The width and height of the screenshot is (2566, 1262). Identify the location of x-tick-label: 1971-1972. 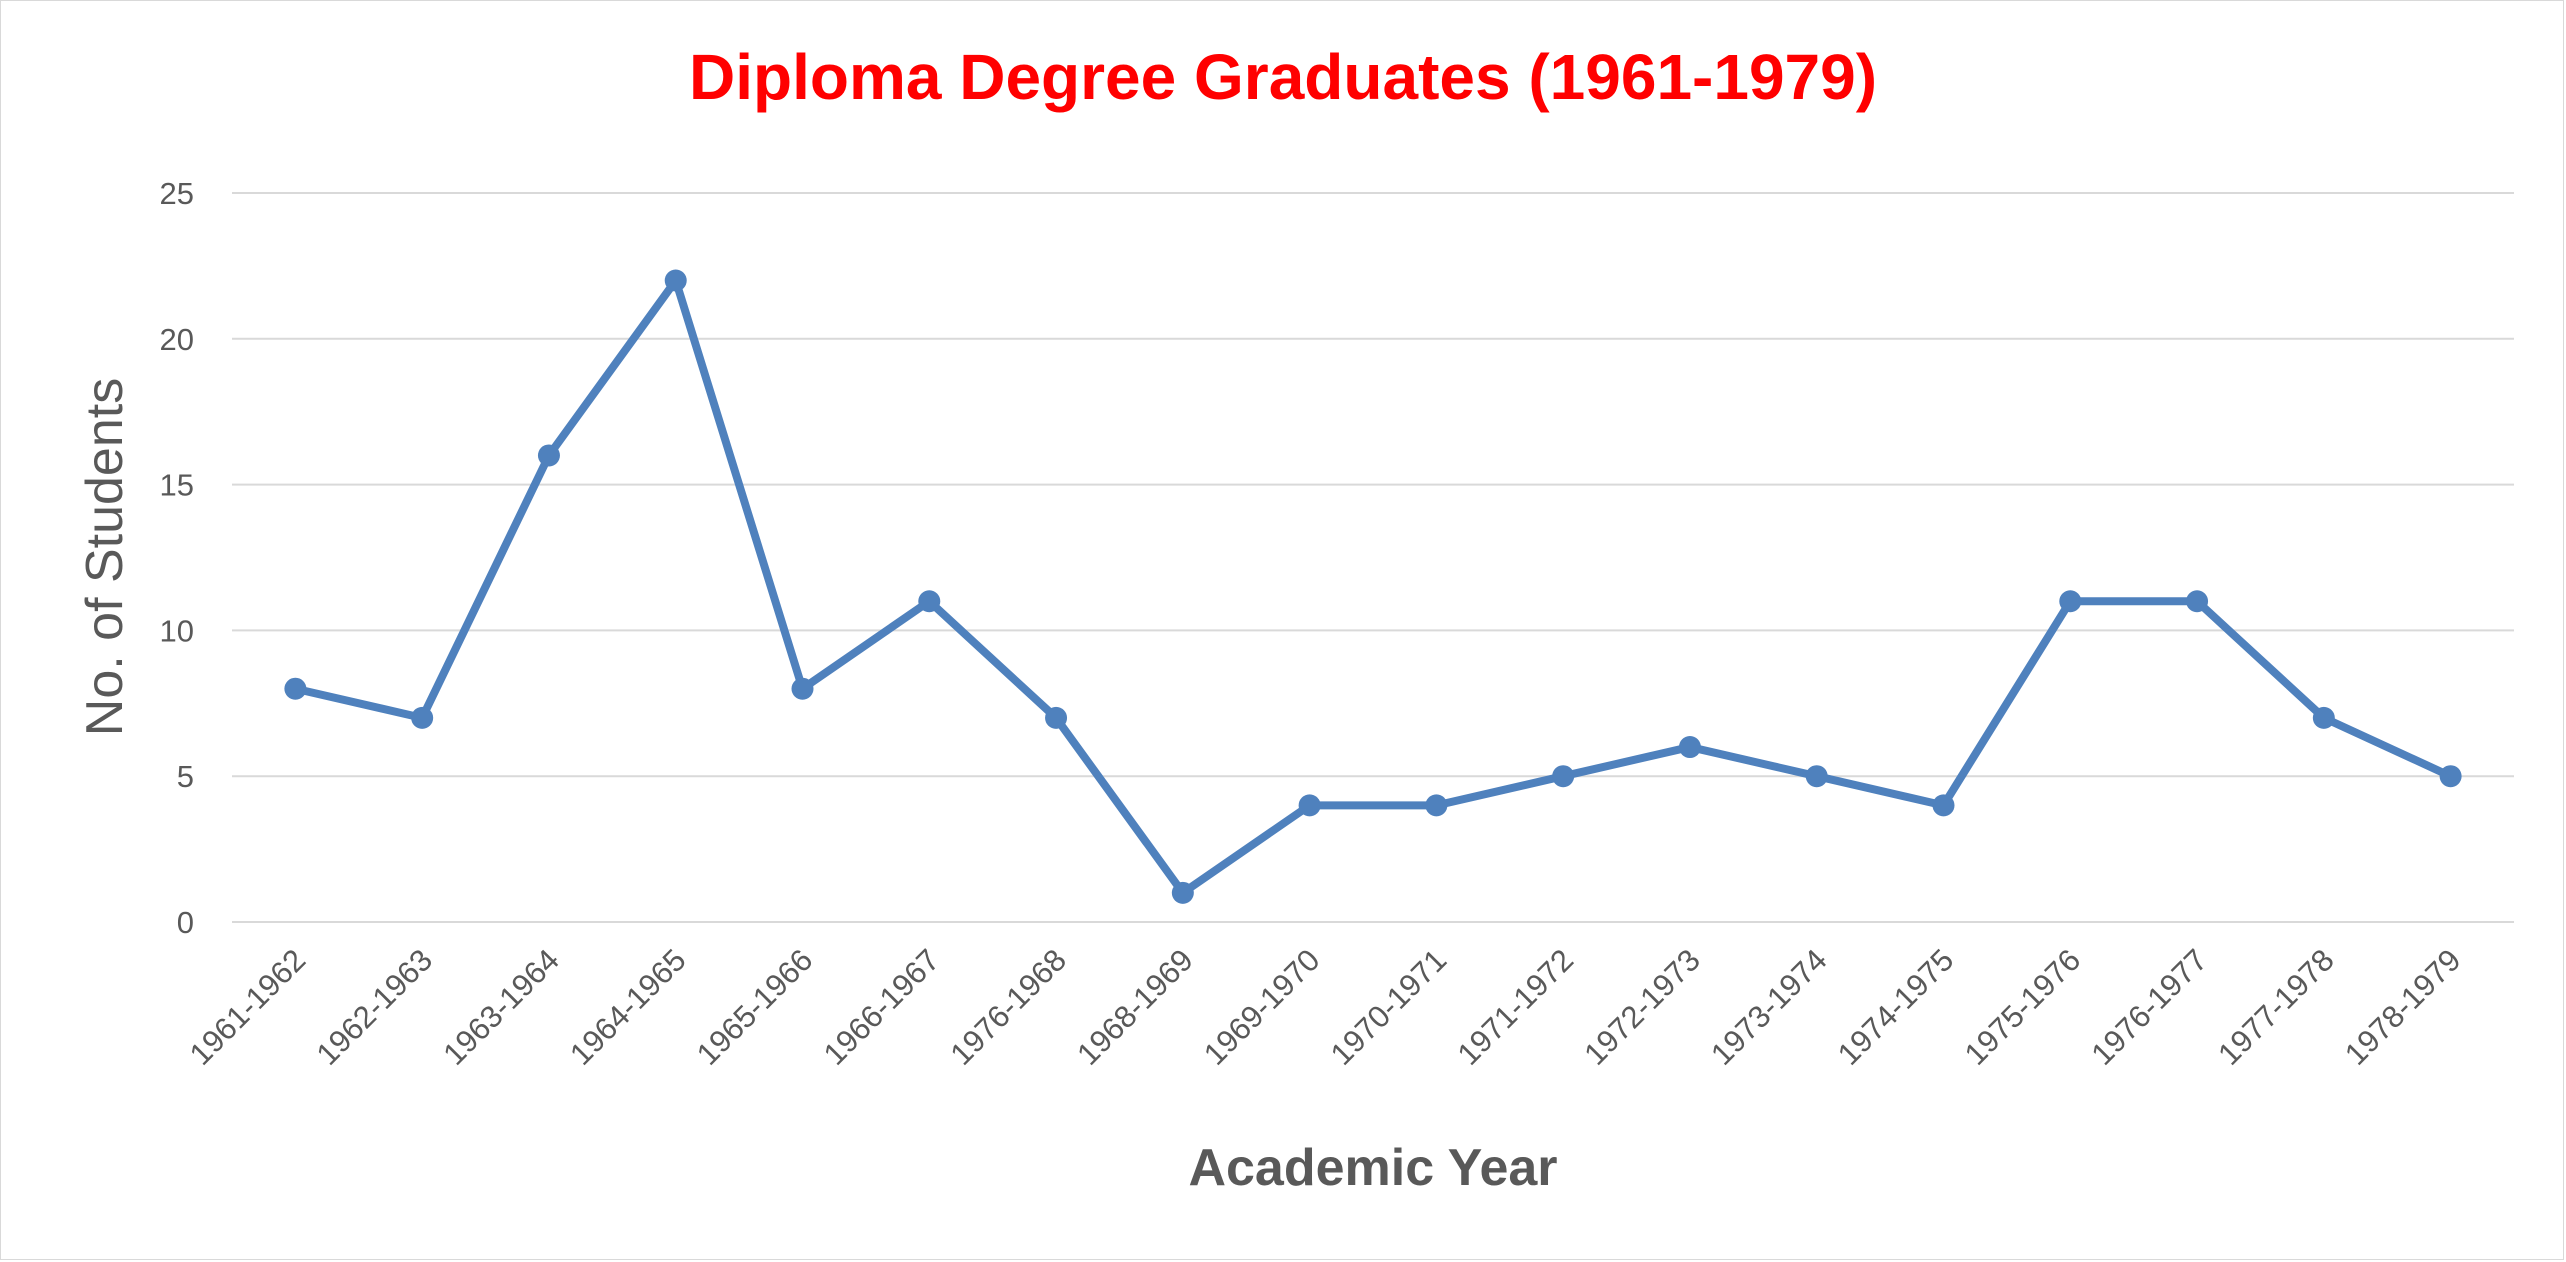
(1516, 1007).